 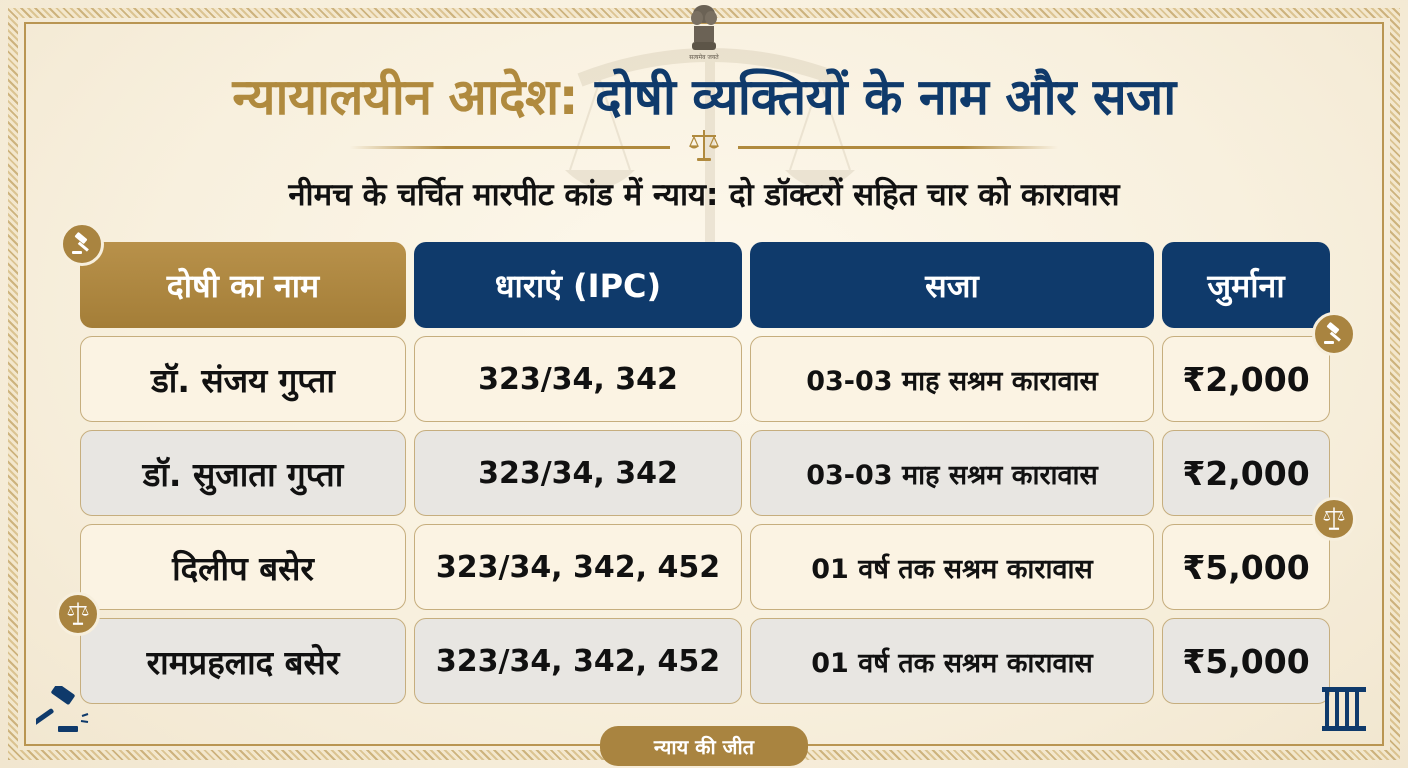 I want to click on column-header-sections: धाराएं (IPC), so click(x=578, y=285).